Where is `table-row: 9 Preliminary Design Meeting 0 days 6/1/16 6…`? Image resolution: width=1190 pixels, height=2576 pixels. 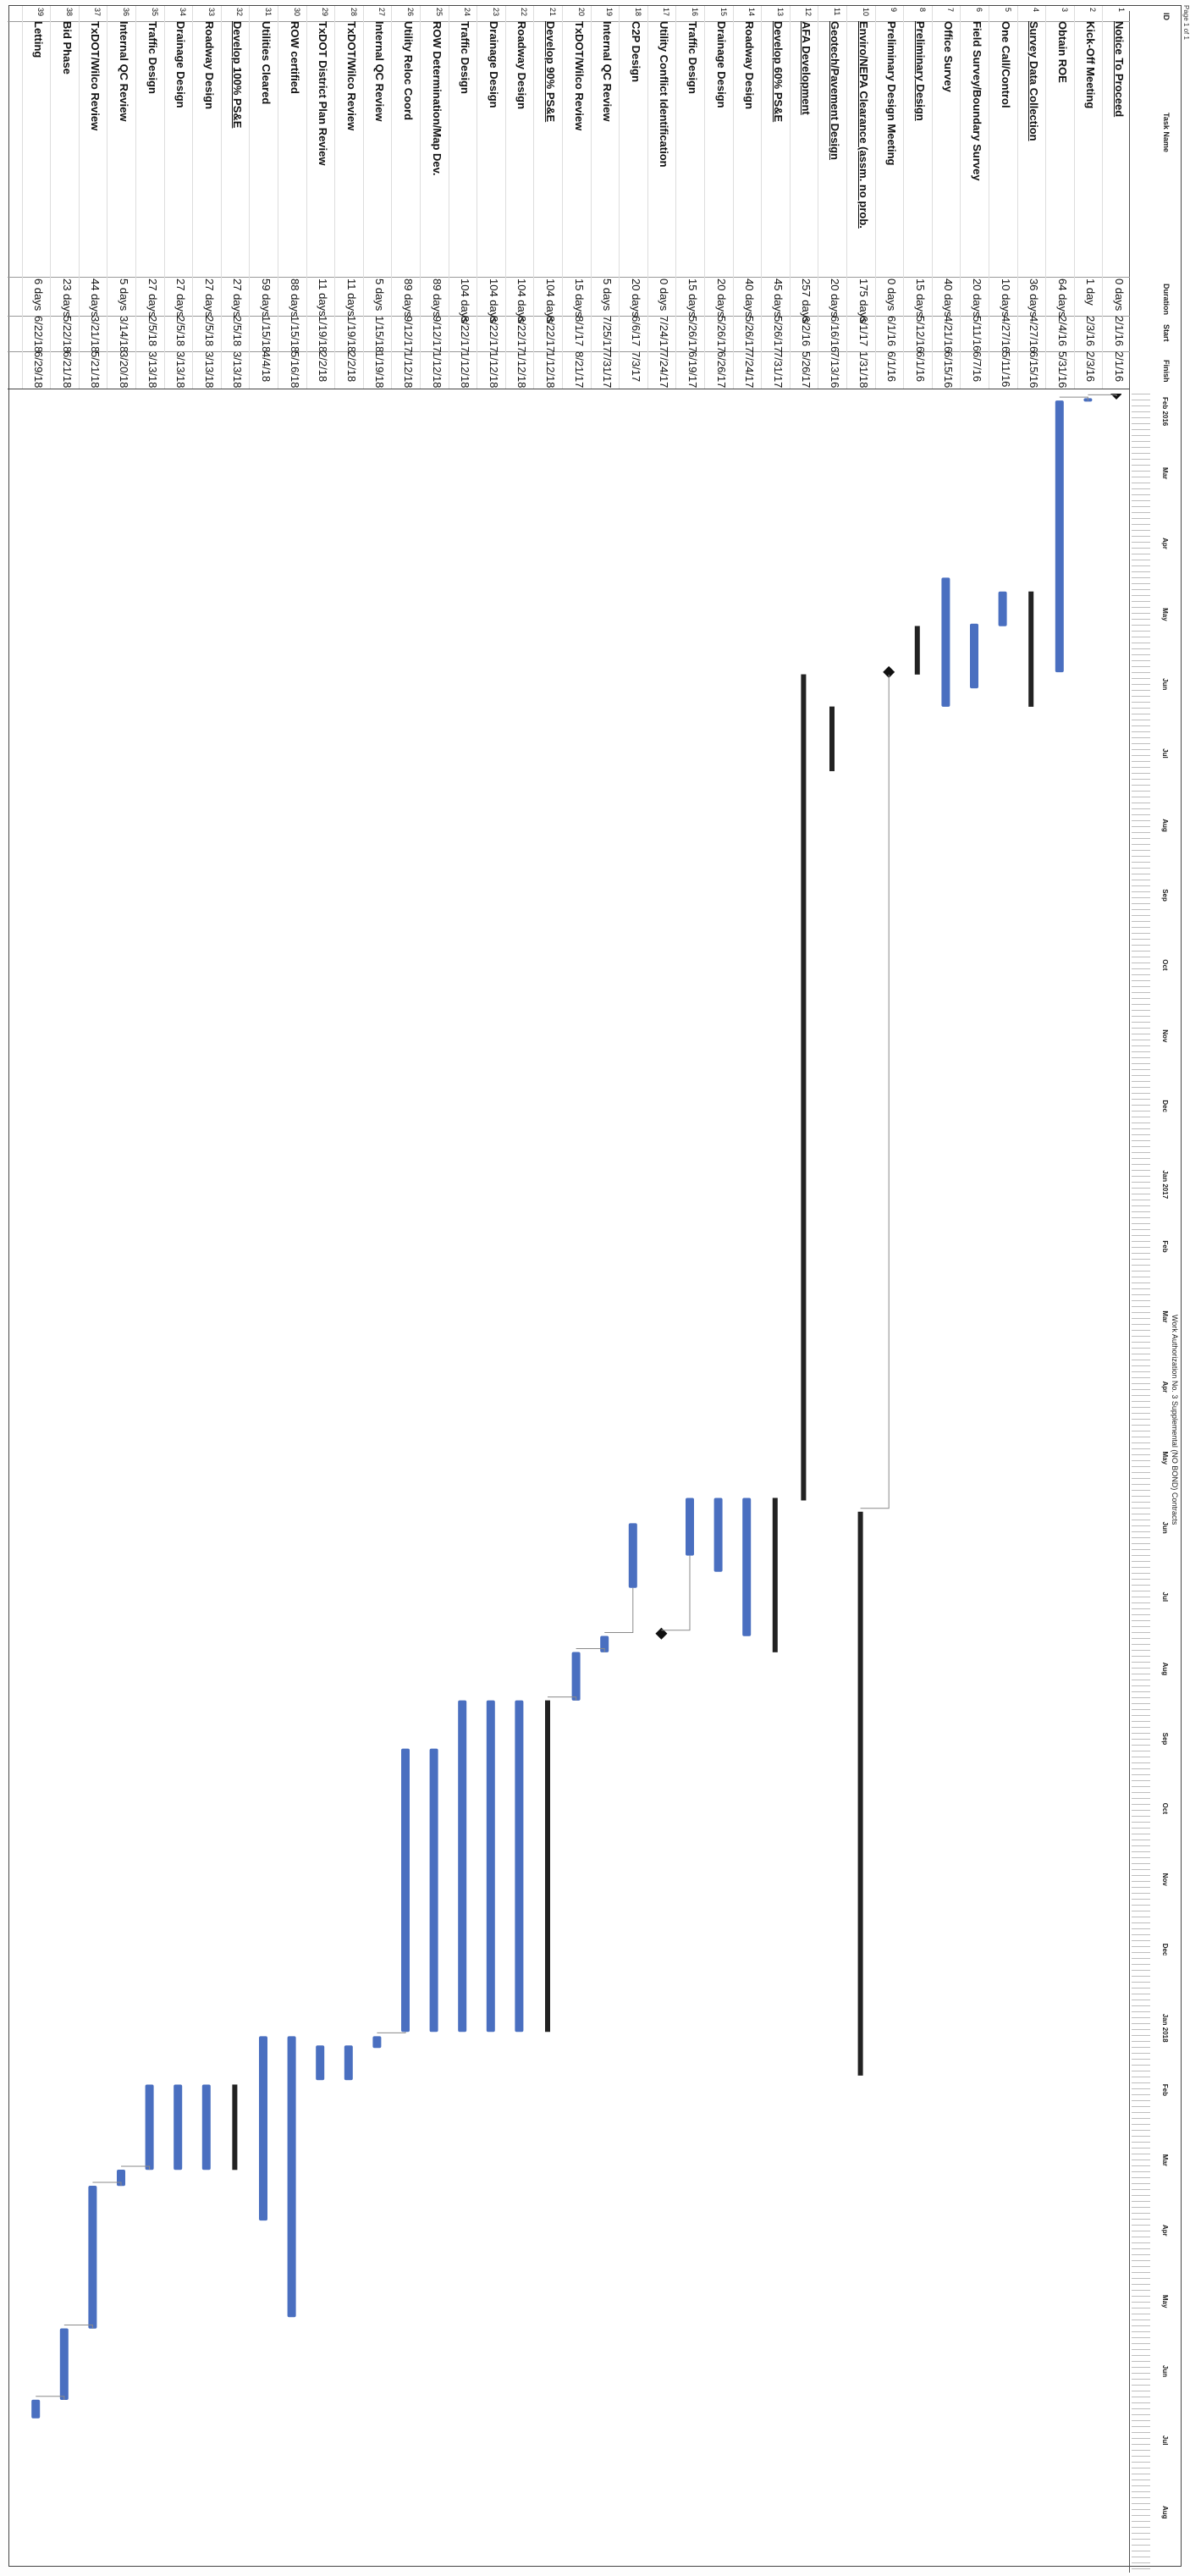
table-row: 9 Preliminary Design Meeting 0 days 6/1/16 6… is located at coordinates (891, 198).